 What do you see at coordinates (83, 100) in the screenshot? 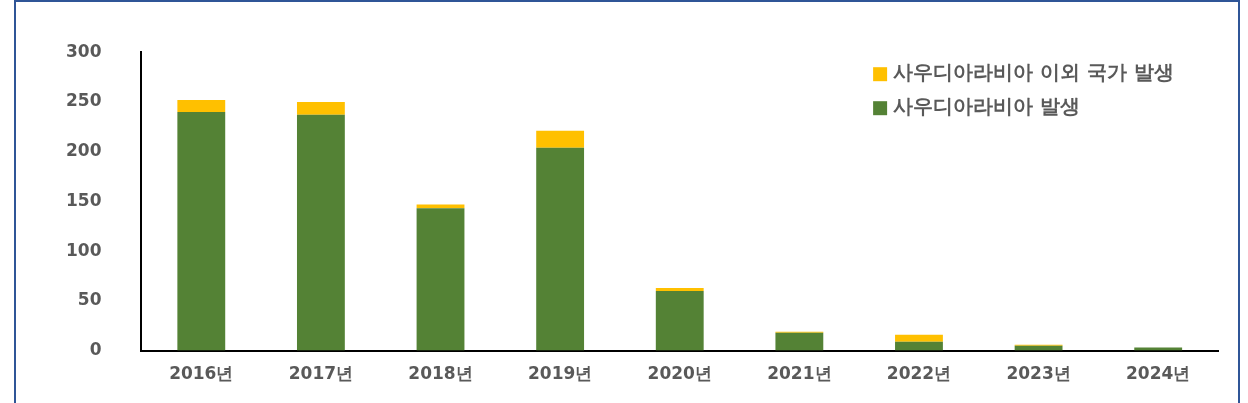
I see `y-tick-label: 250` at bounding box center [83, 100].